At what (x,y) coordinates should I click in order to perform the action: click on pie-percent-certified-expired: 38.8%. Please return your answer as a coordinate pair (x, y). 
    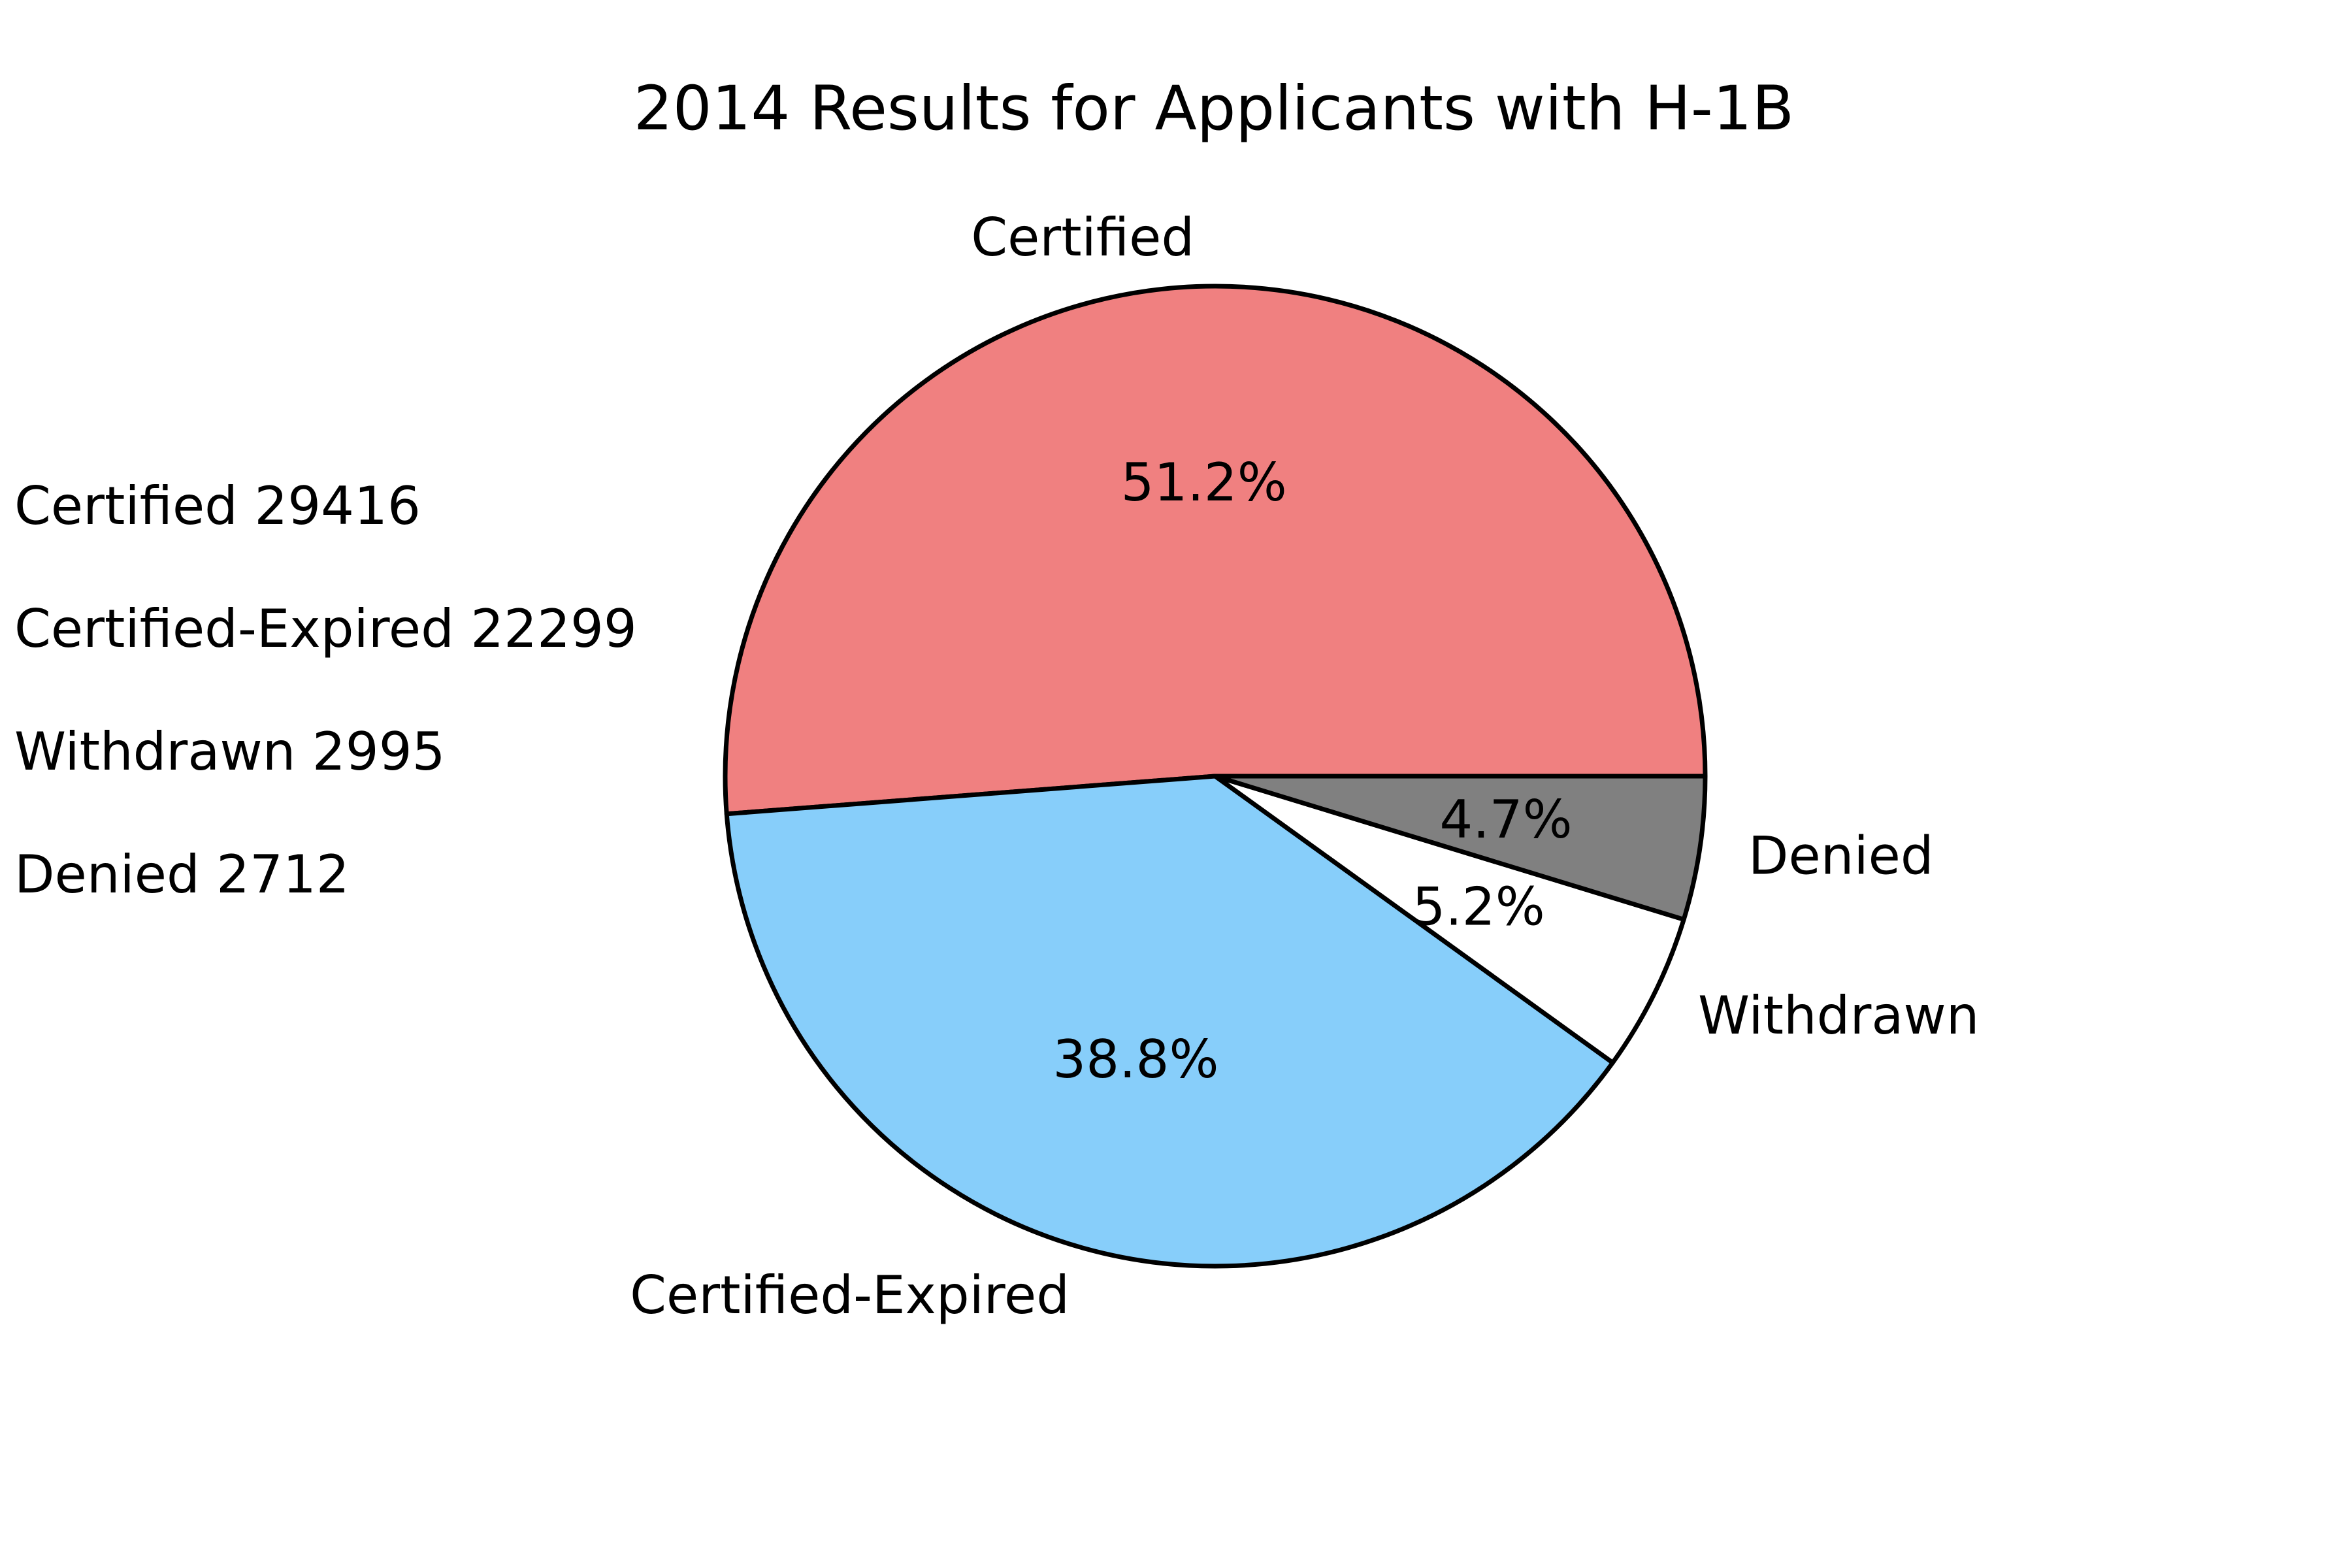
    Looking at the image, I should click on (1135, 1059).